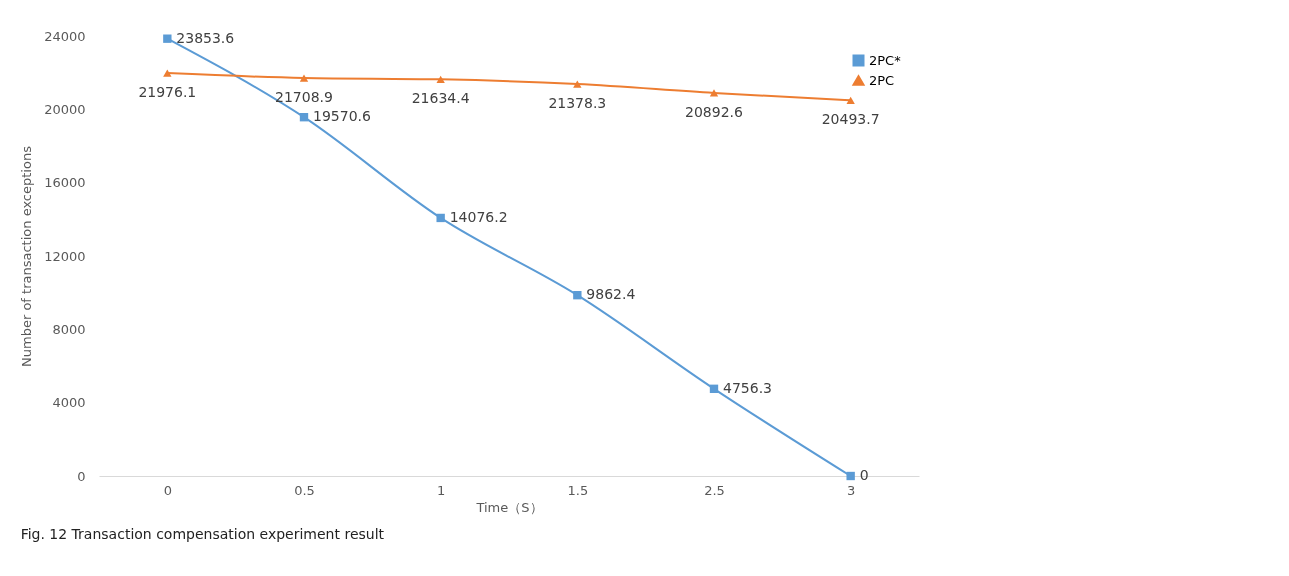  What do you see at coordinates (27, 256) in the screenshot?
I see `y-axis-title: Number of transaction exceptions` at bounding box center [27, 256].